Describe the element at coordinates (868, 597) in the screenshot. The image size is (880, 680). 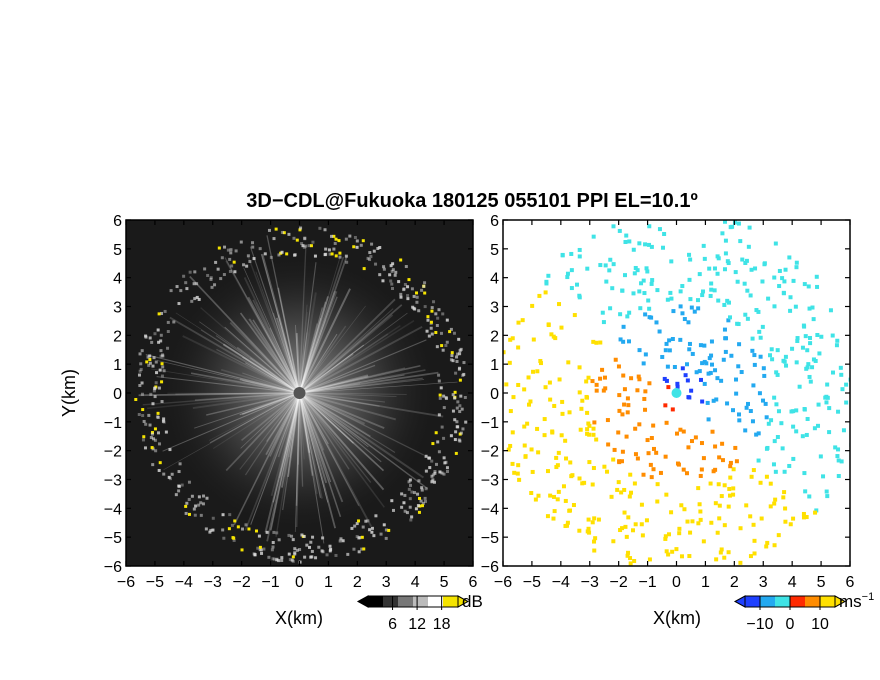
I see `velocity-colorbar-unit-exponent: −1` at that location.